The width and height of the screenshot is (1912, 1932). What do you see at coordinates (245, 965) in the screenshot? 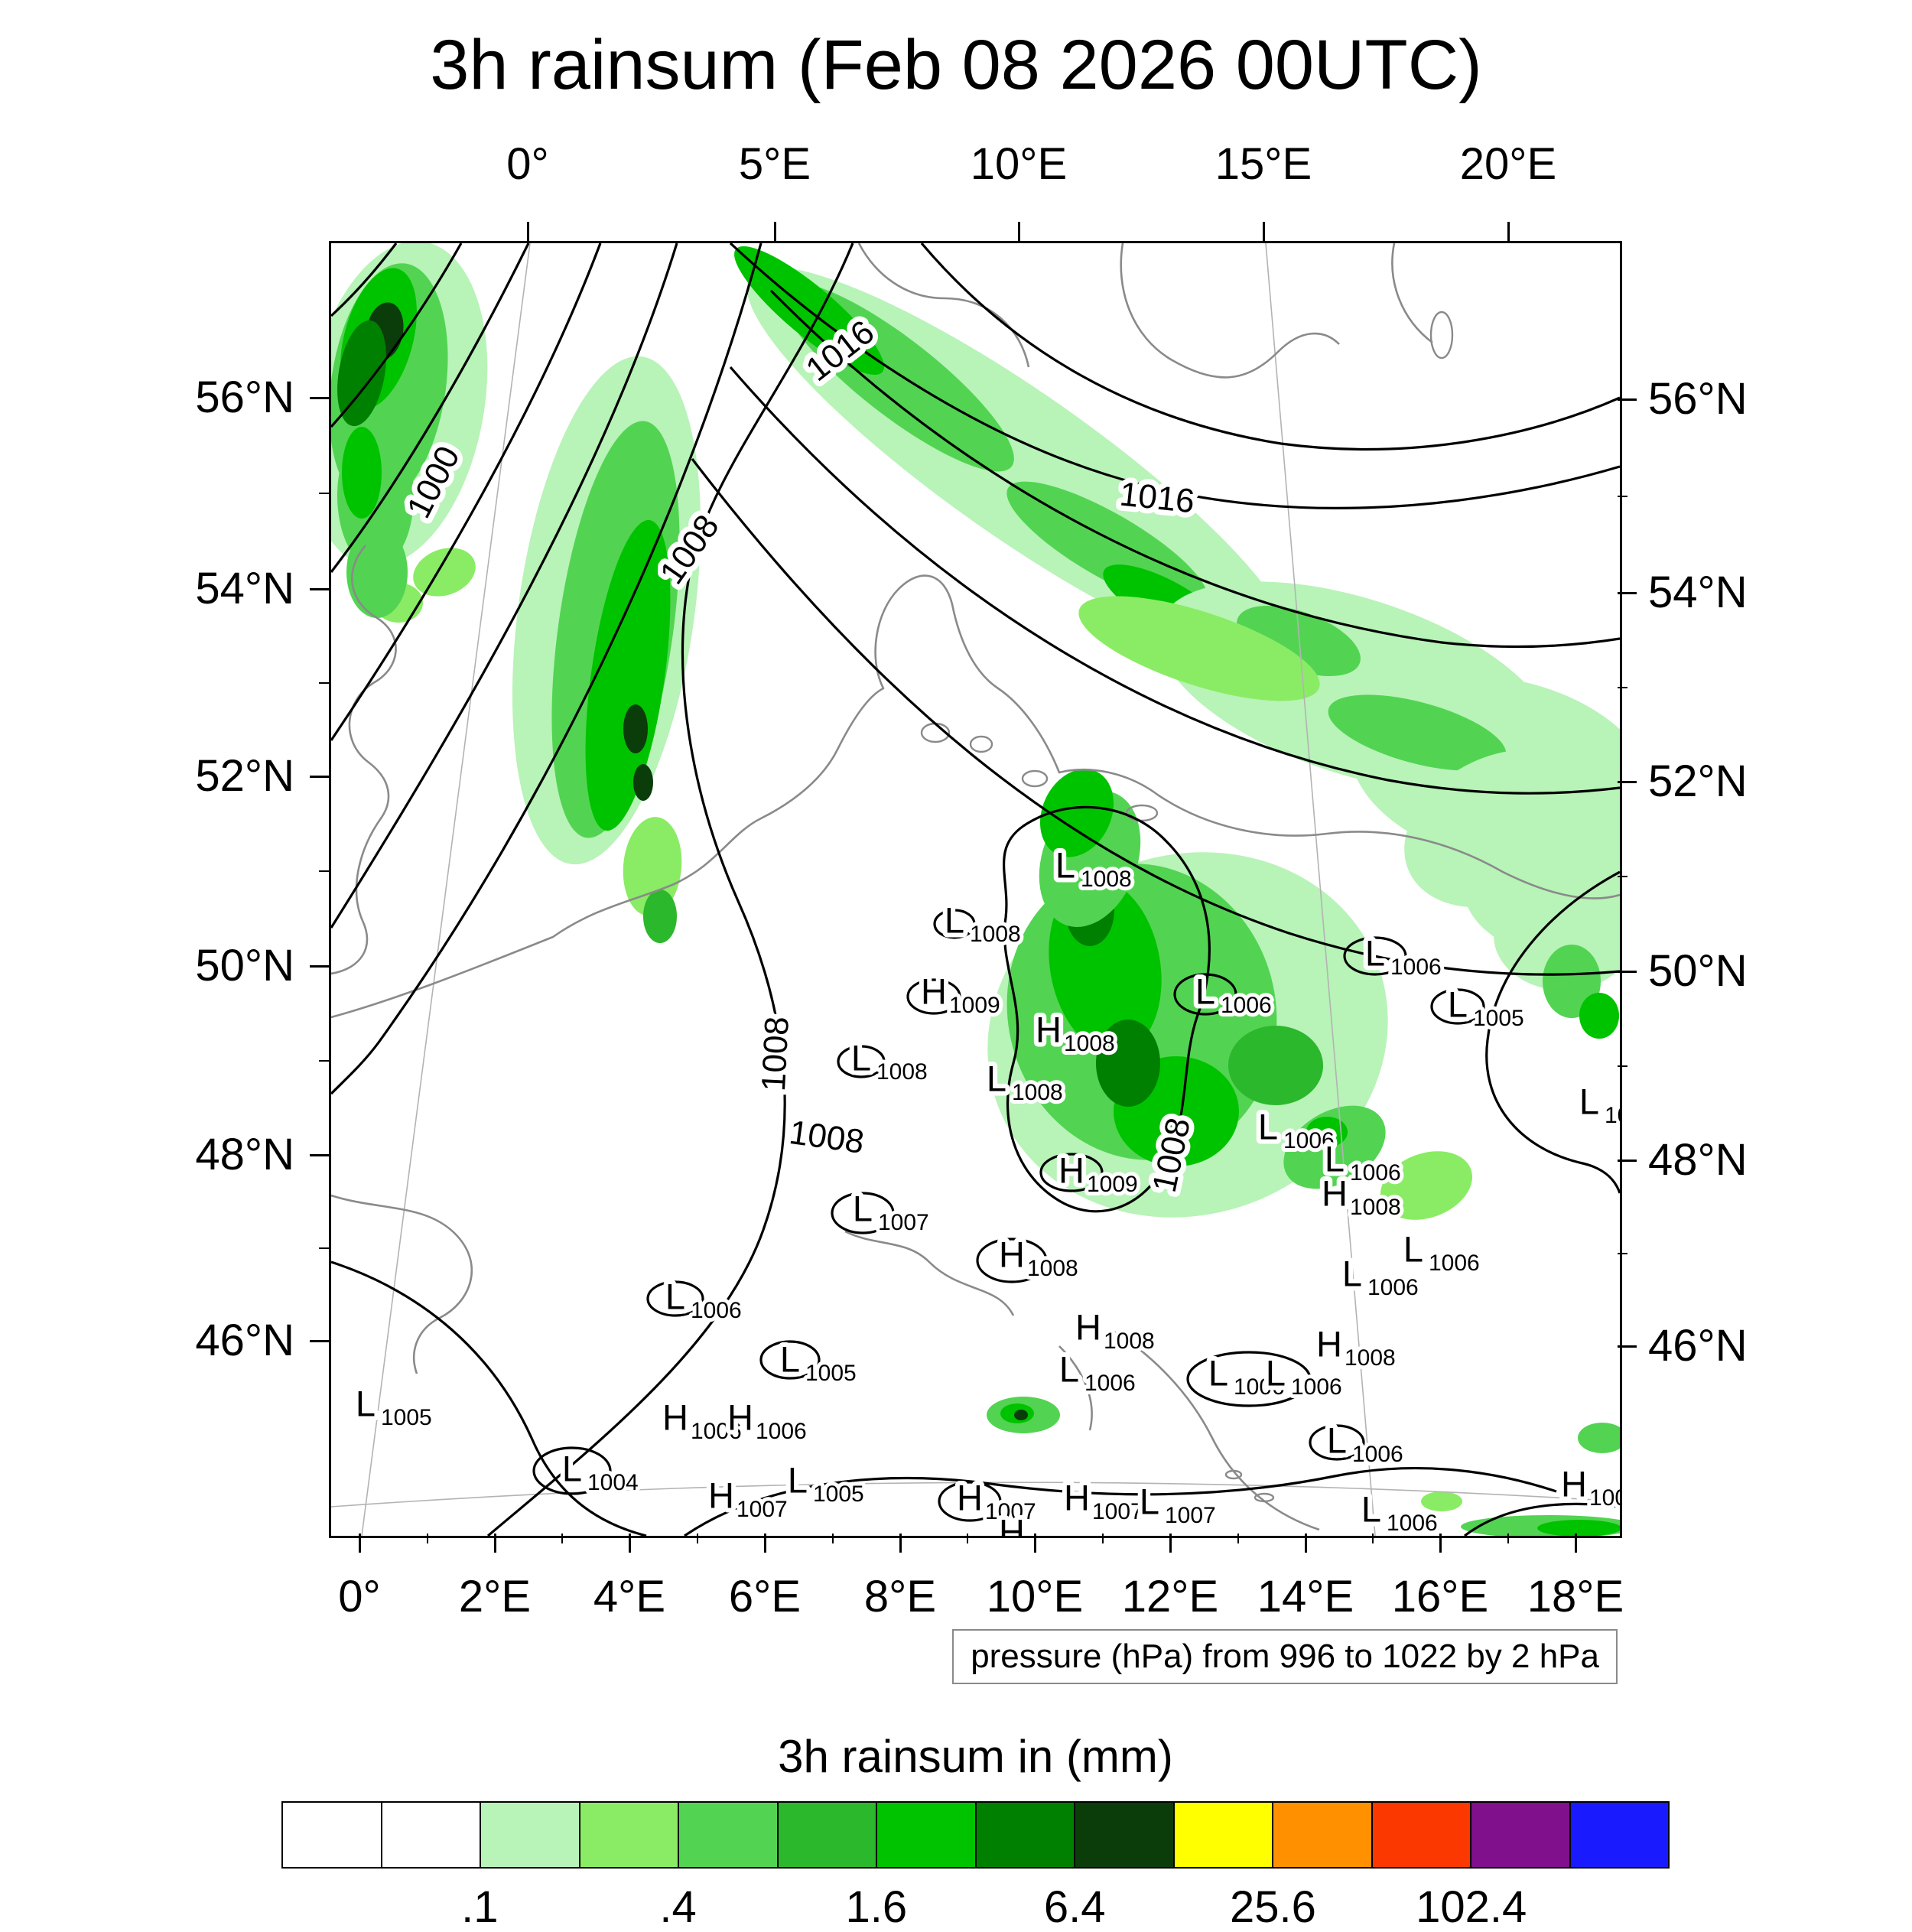
I see `axis-label-left: 50°N` at bounding box center [245, 965].